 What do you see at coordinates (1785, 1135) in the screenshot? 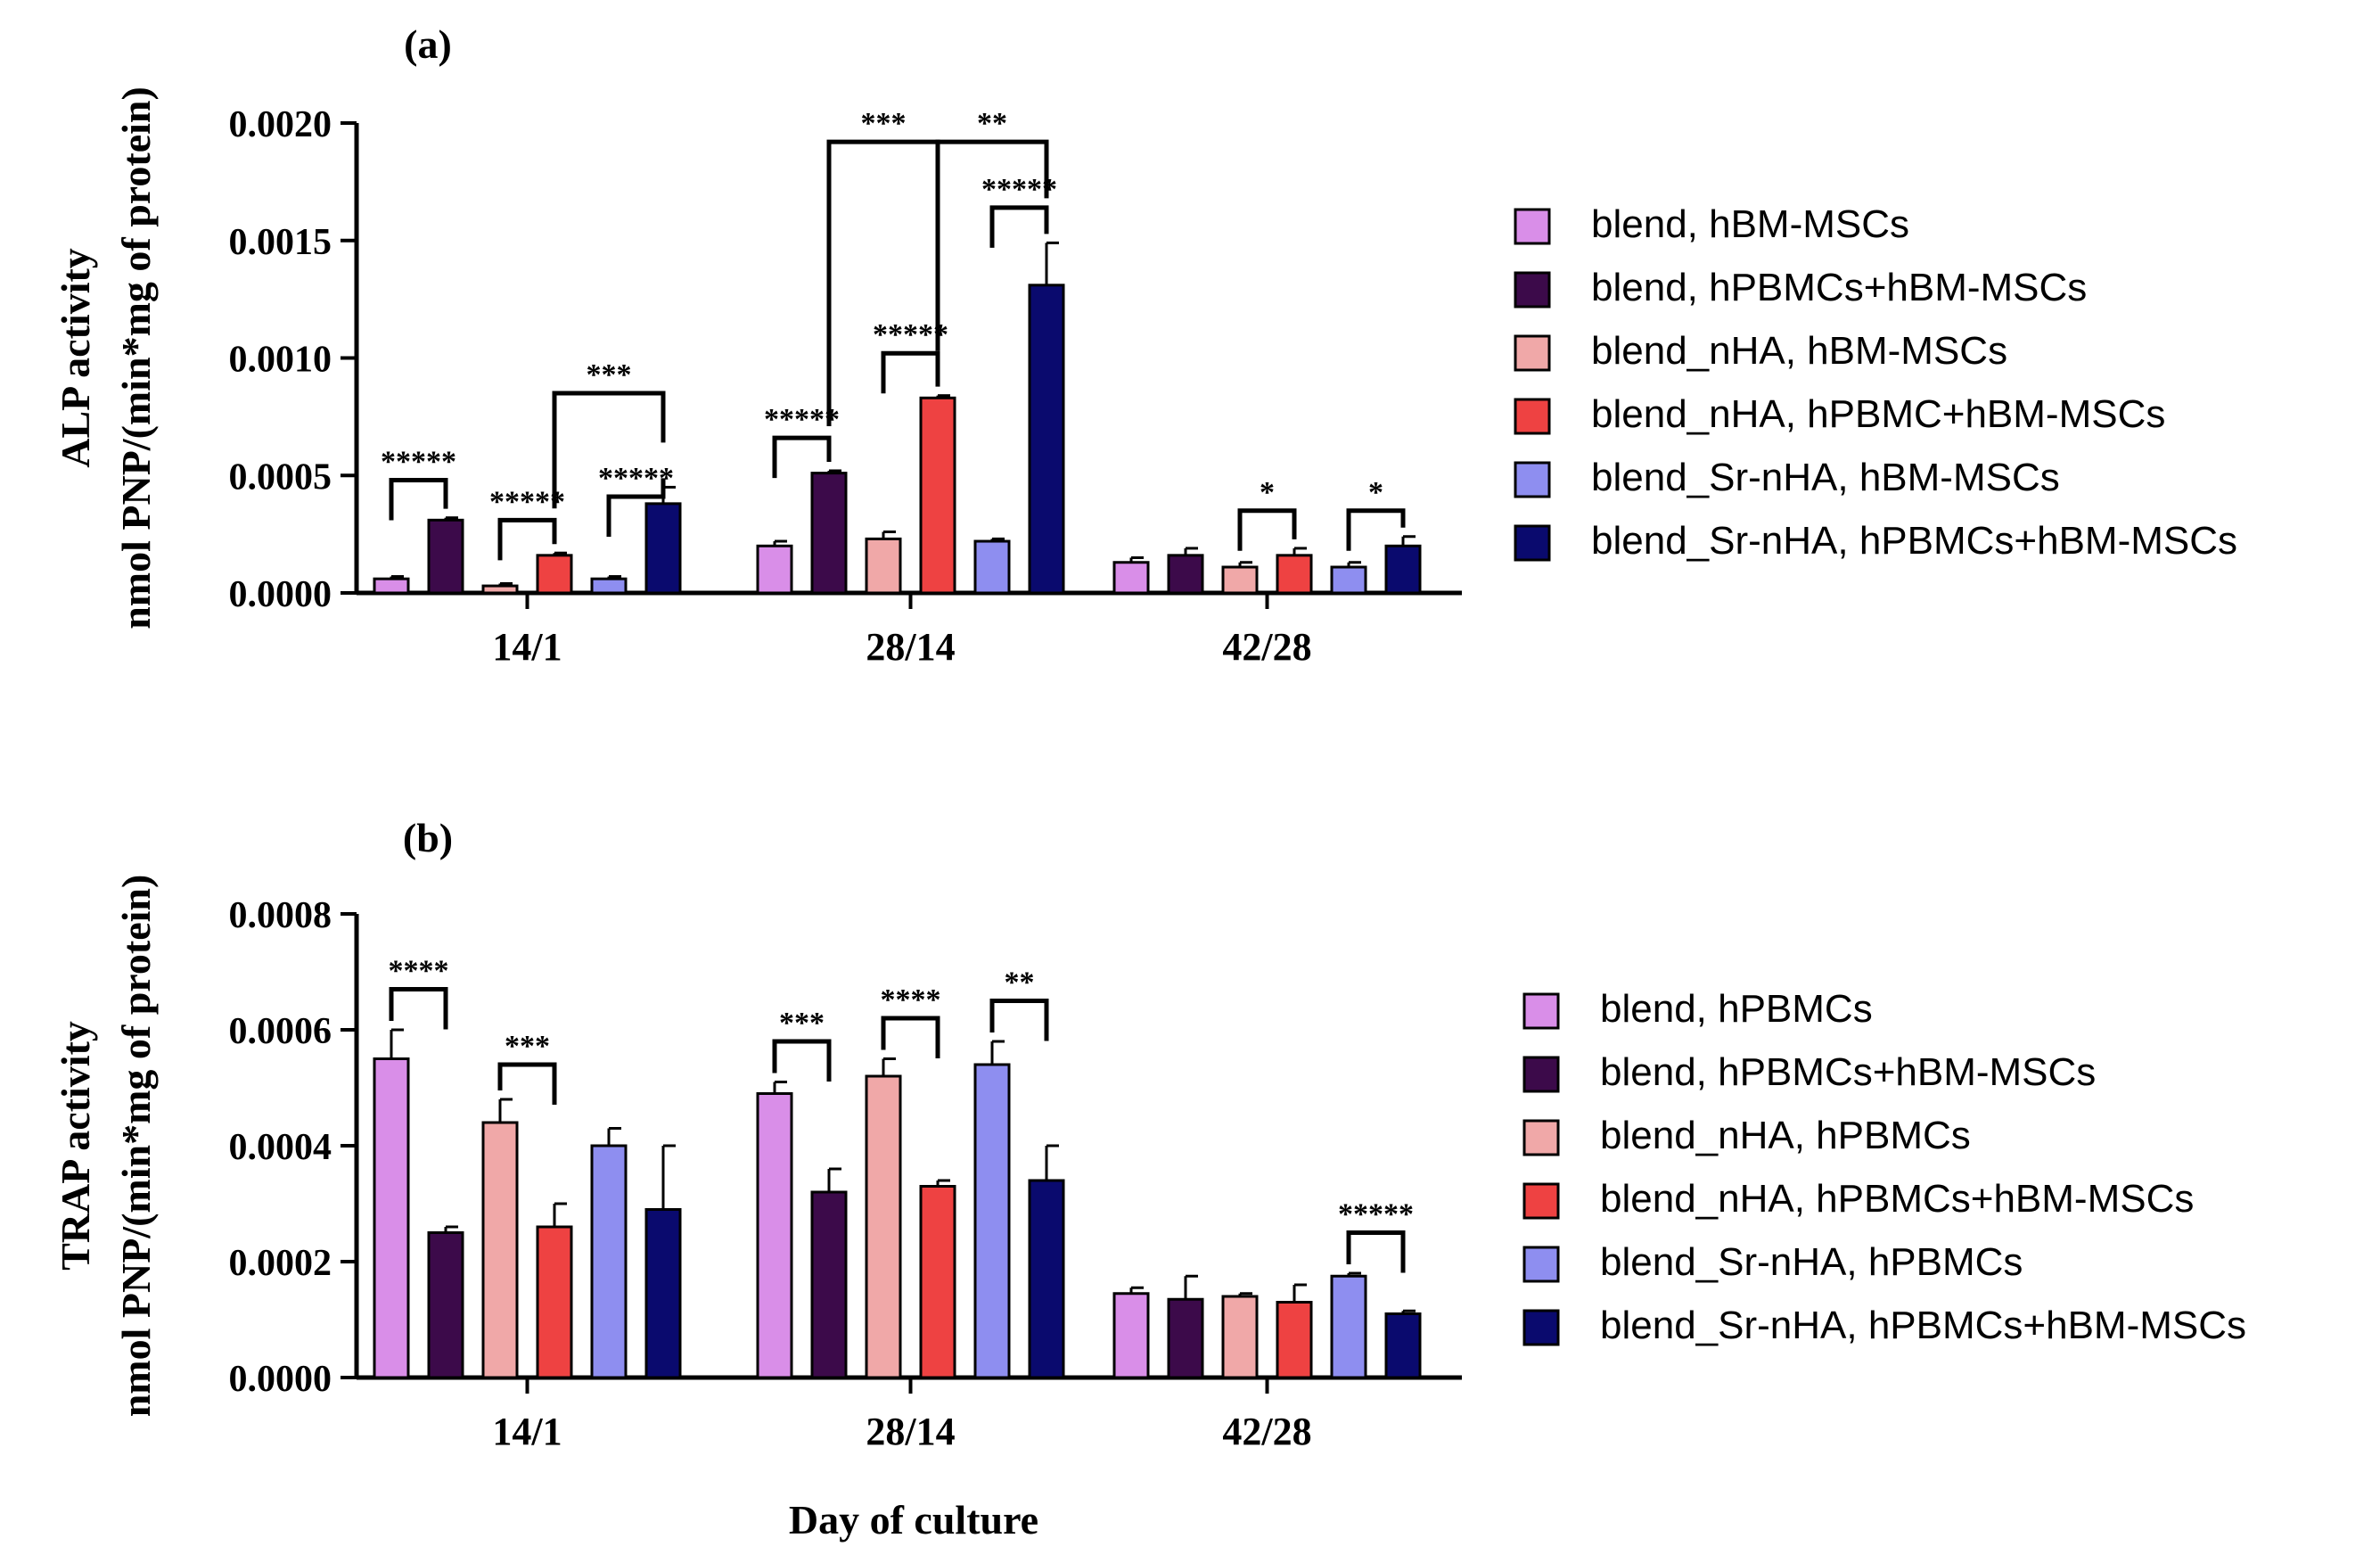
I see `legend-label: blend_nHA, hPBMCs` at bounding box center [1785, 1135].